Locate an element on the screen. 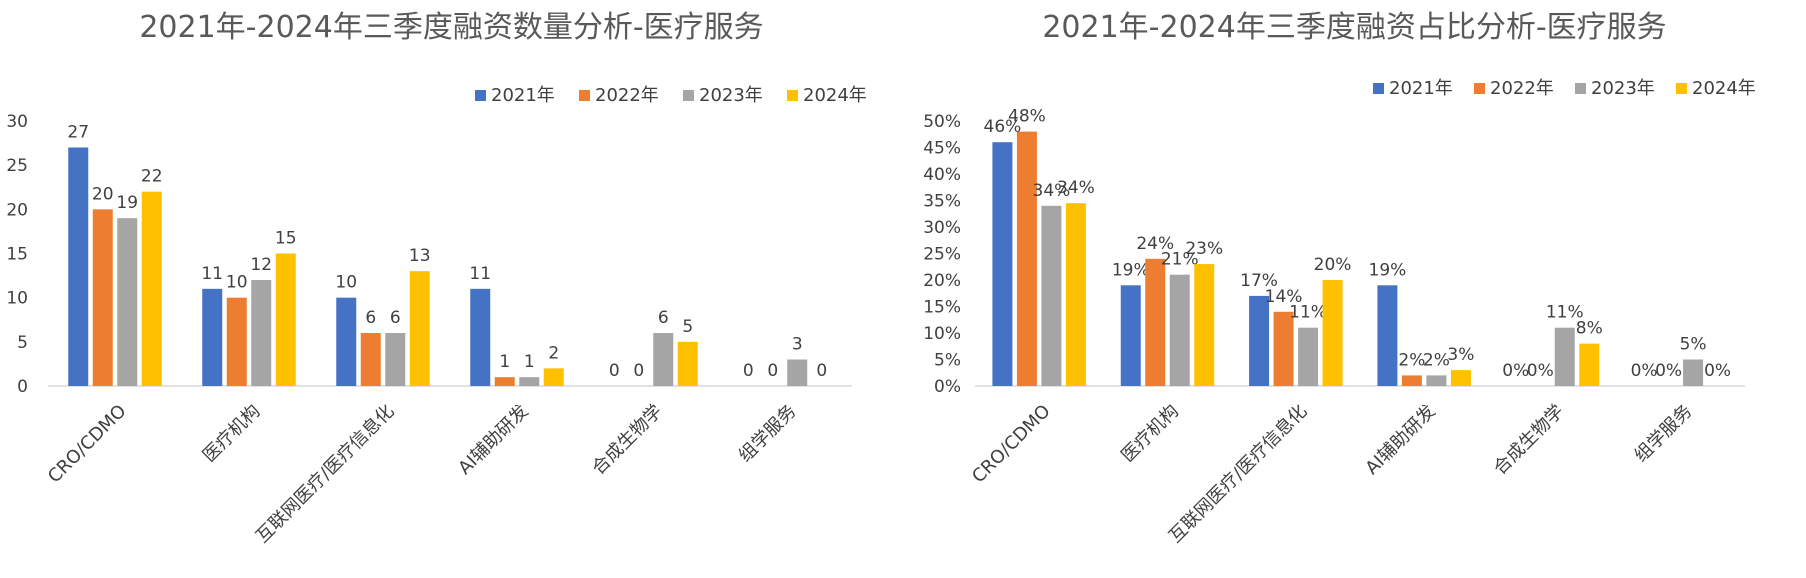 This screenshot has width=1806, height=578. data-label: 10 is located at coordinates (237, 283).